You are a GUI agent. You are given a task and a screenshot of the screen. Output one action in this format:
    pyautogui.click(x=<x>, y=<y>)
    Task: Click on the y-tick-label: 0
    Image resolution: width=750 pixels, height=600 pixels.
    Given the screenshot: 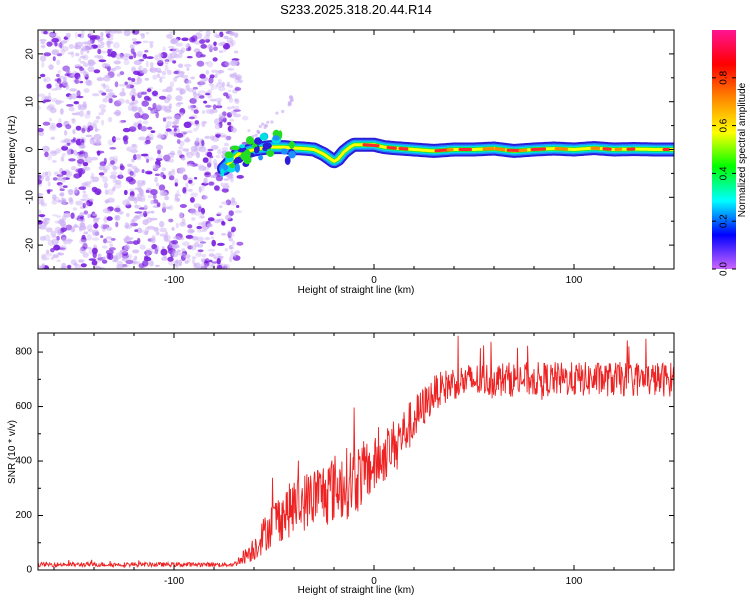 What is the action you would take?
    pyautogui.click(x=30, y=149)
    